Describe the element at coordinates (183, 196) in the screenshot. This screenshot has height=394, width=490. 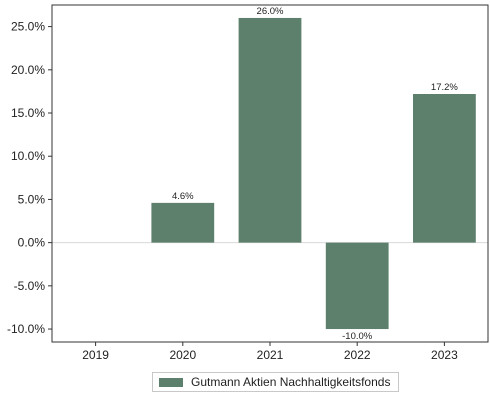
I see `bar-value-label: 4.6%` at that location.